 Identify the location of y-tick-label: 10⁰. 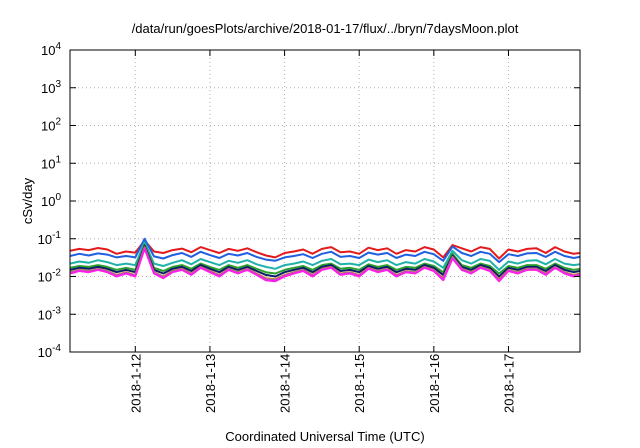
(51, 200).